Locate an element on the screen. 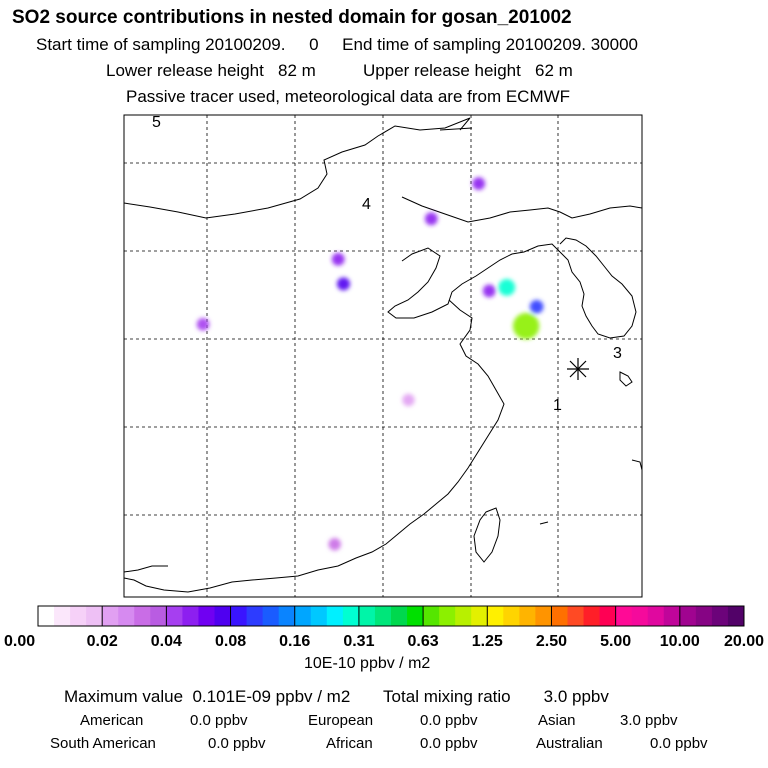  colorbar-tick-label: 0.00 is located at coordinates (19, 641).